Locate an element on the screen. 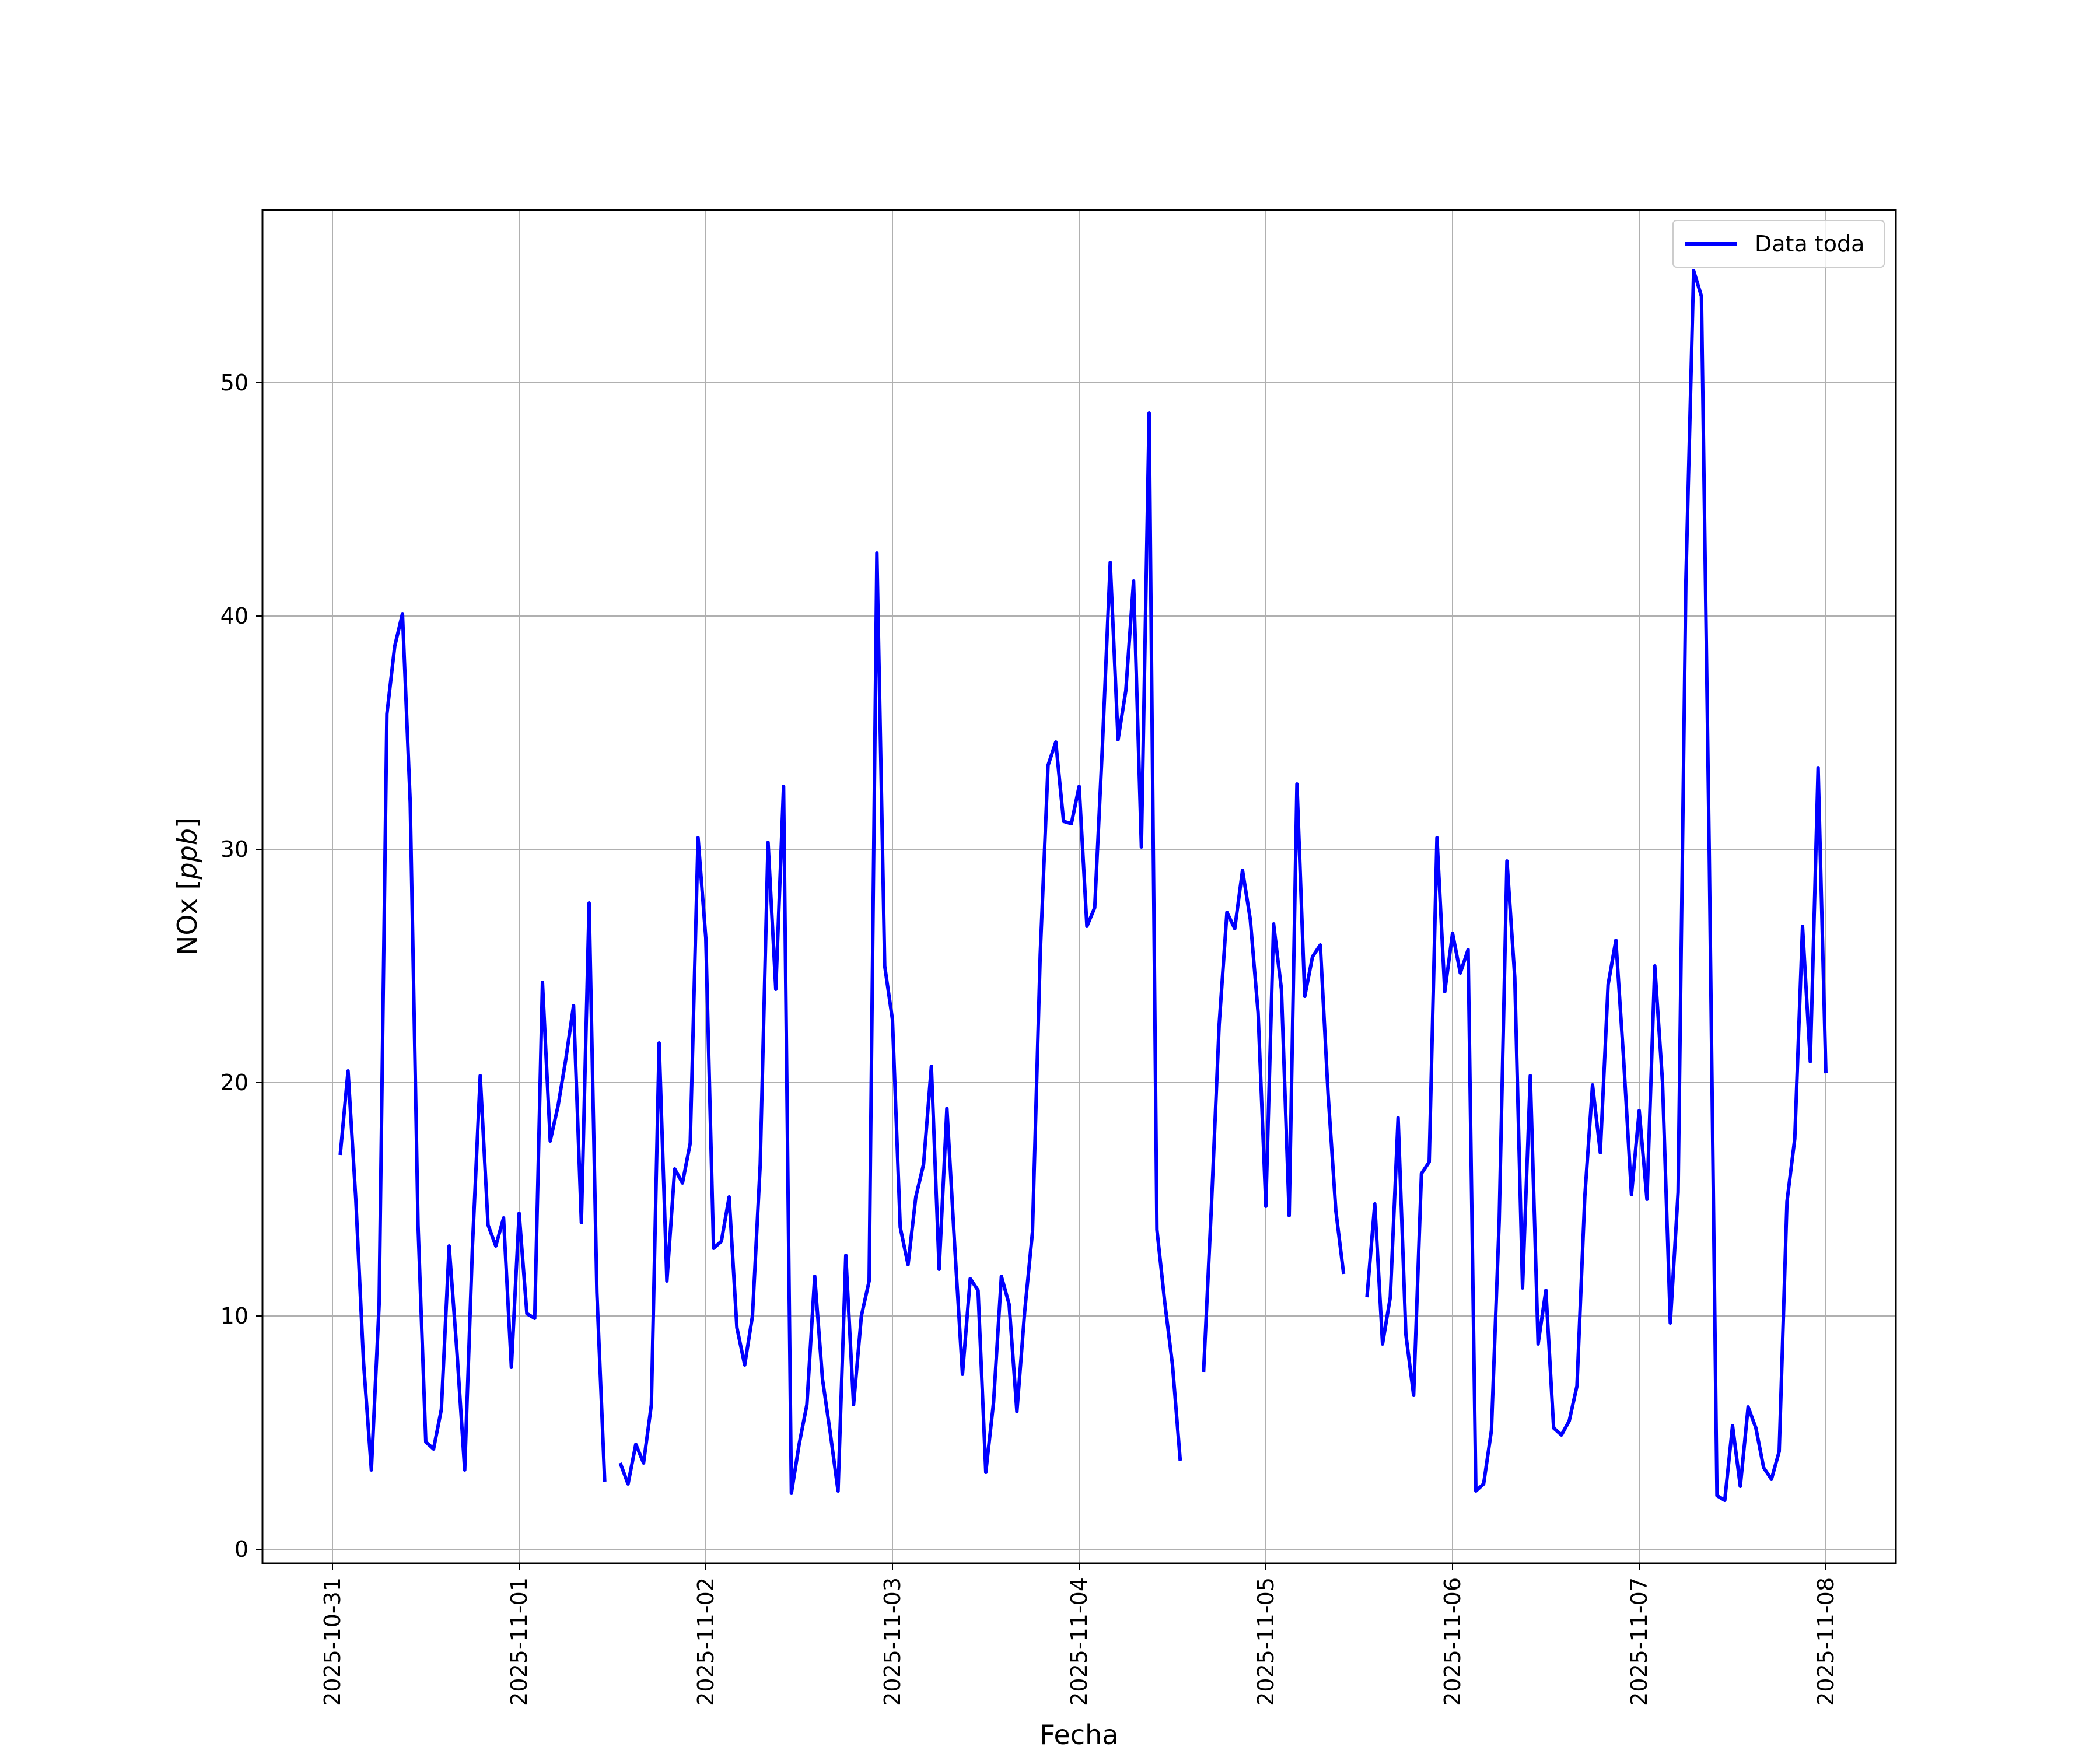  y-tick-label: 20 is located at coordinates (235, 1083).